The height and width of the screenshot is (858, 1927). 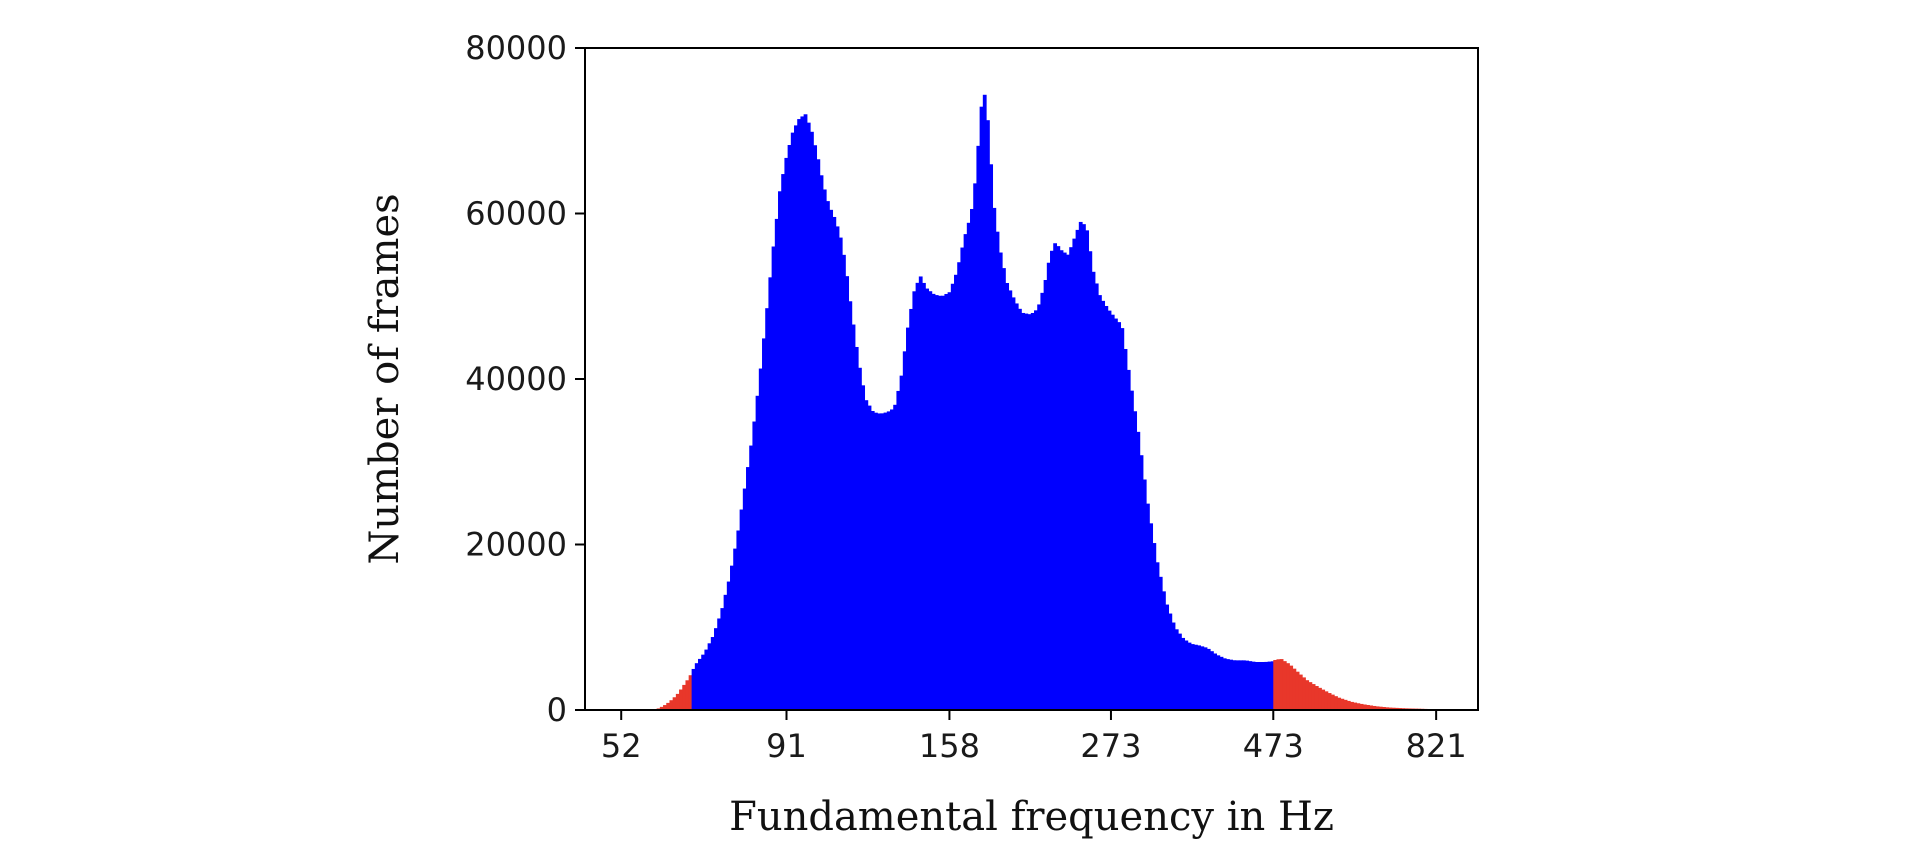 What do you see at coordinates (1034, 737) in the screenshot?
I see `x-axis-ticks: 52 91 158 273 473 821` at bounding box center [1034, 737].